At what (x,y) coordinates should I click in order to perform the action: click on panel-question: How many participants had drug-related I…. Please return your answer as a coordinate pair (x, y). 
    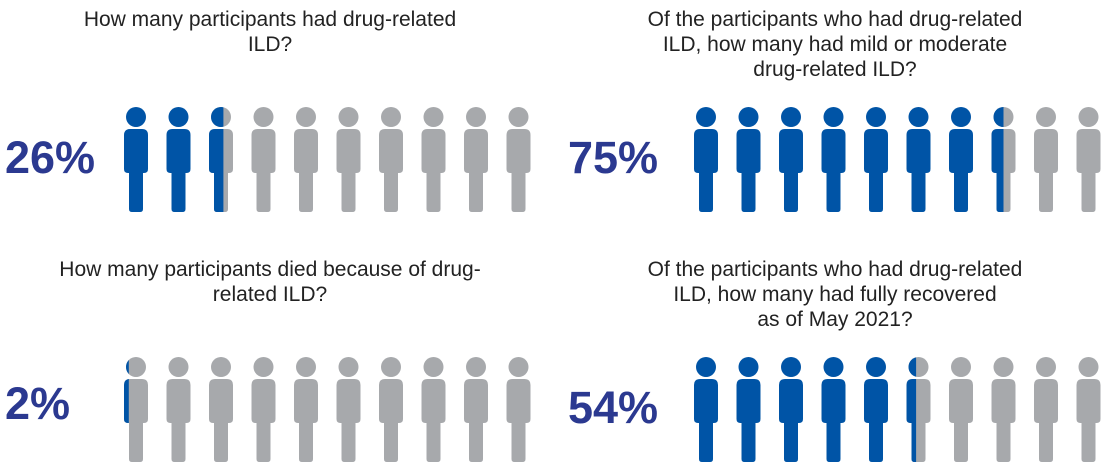
    Looking at the image, I should click on (270, 32).